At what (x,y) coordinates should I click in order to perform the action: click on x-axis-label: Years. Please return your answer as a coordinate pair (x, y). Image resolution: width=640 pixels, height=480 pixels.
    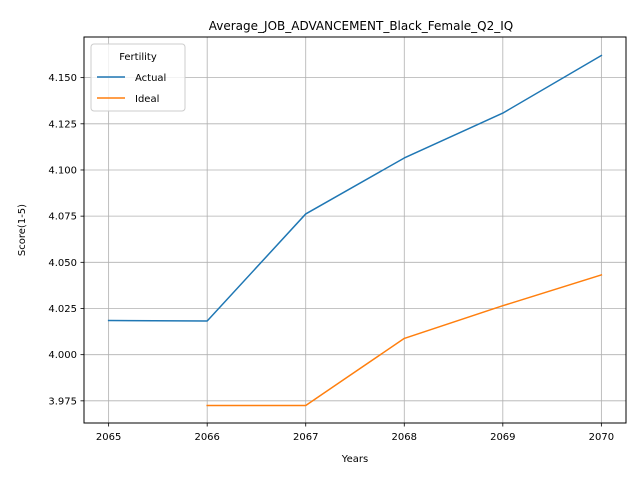
    Looking at the image, I should click on (354, 459).